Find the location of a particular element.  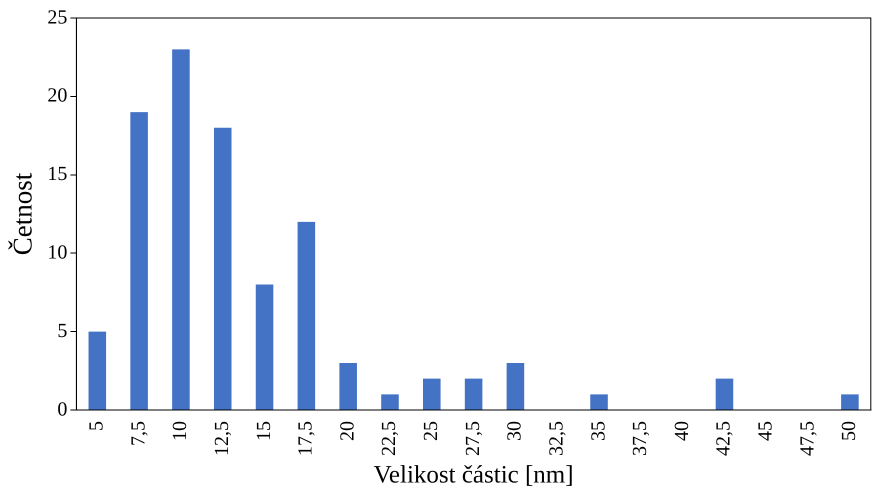

y-tick-label: 15 is located at coordinates (57, 174).